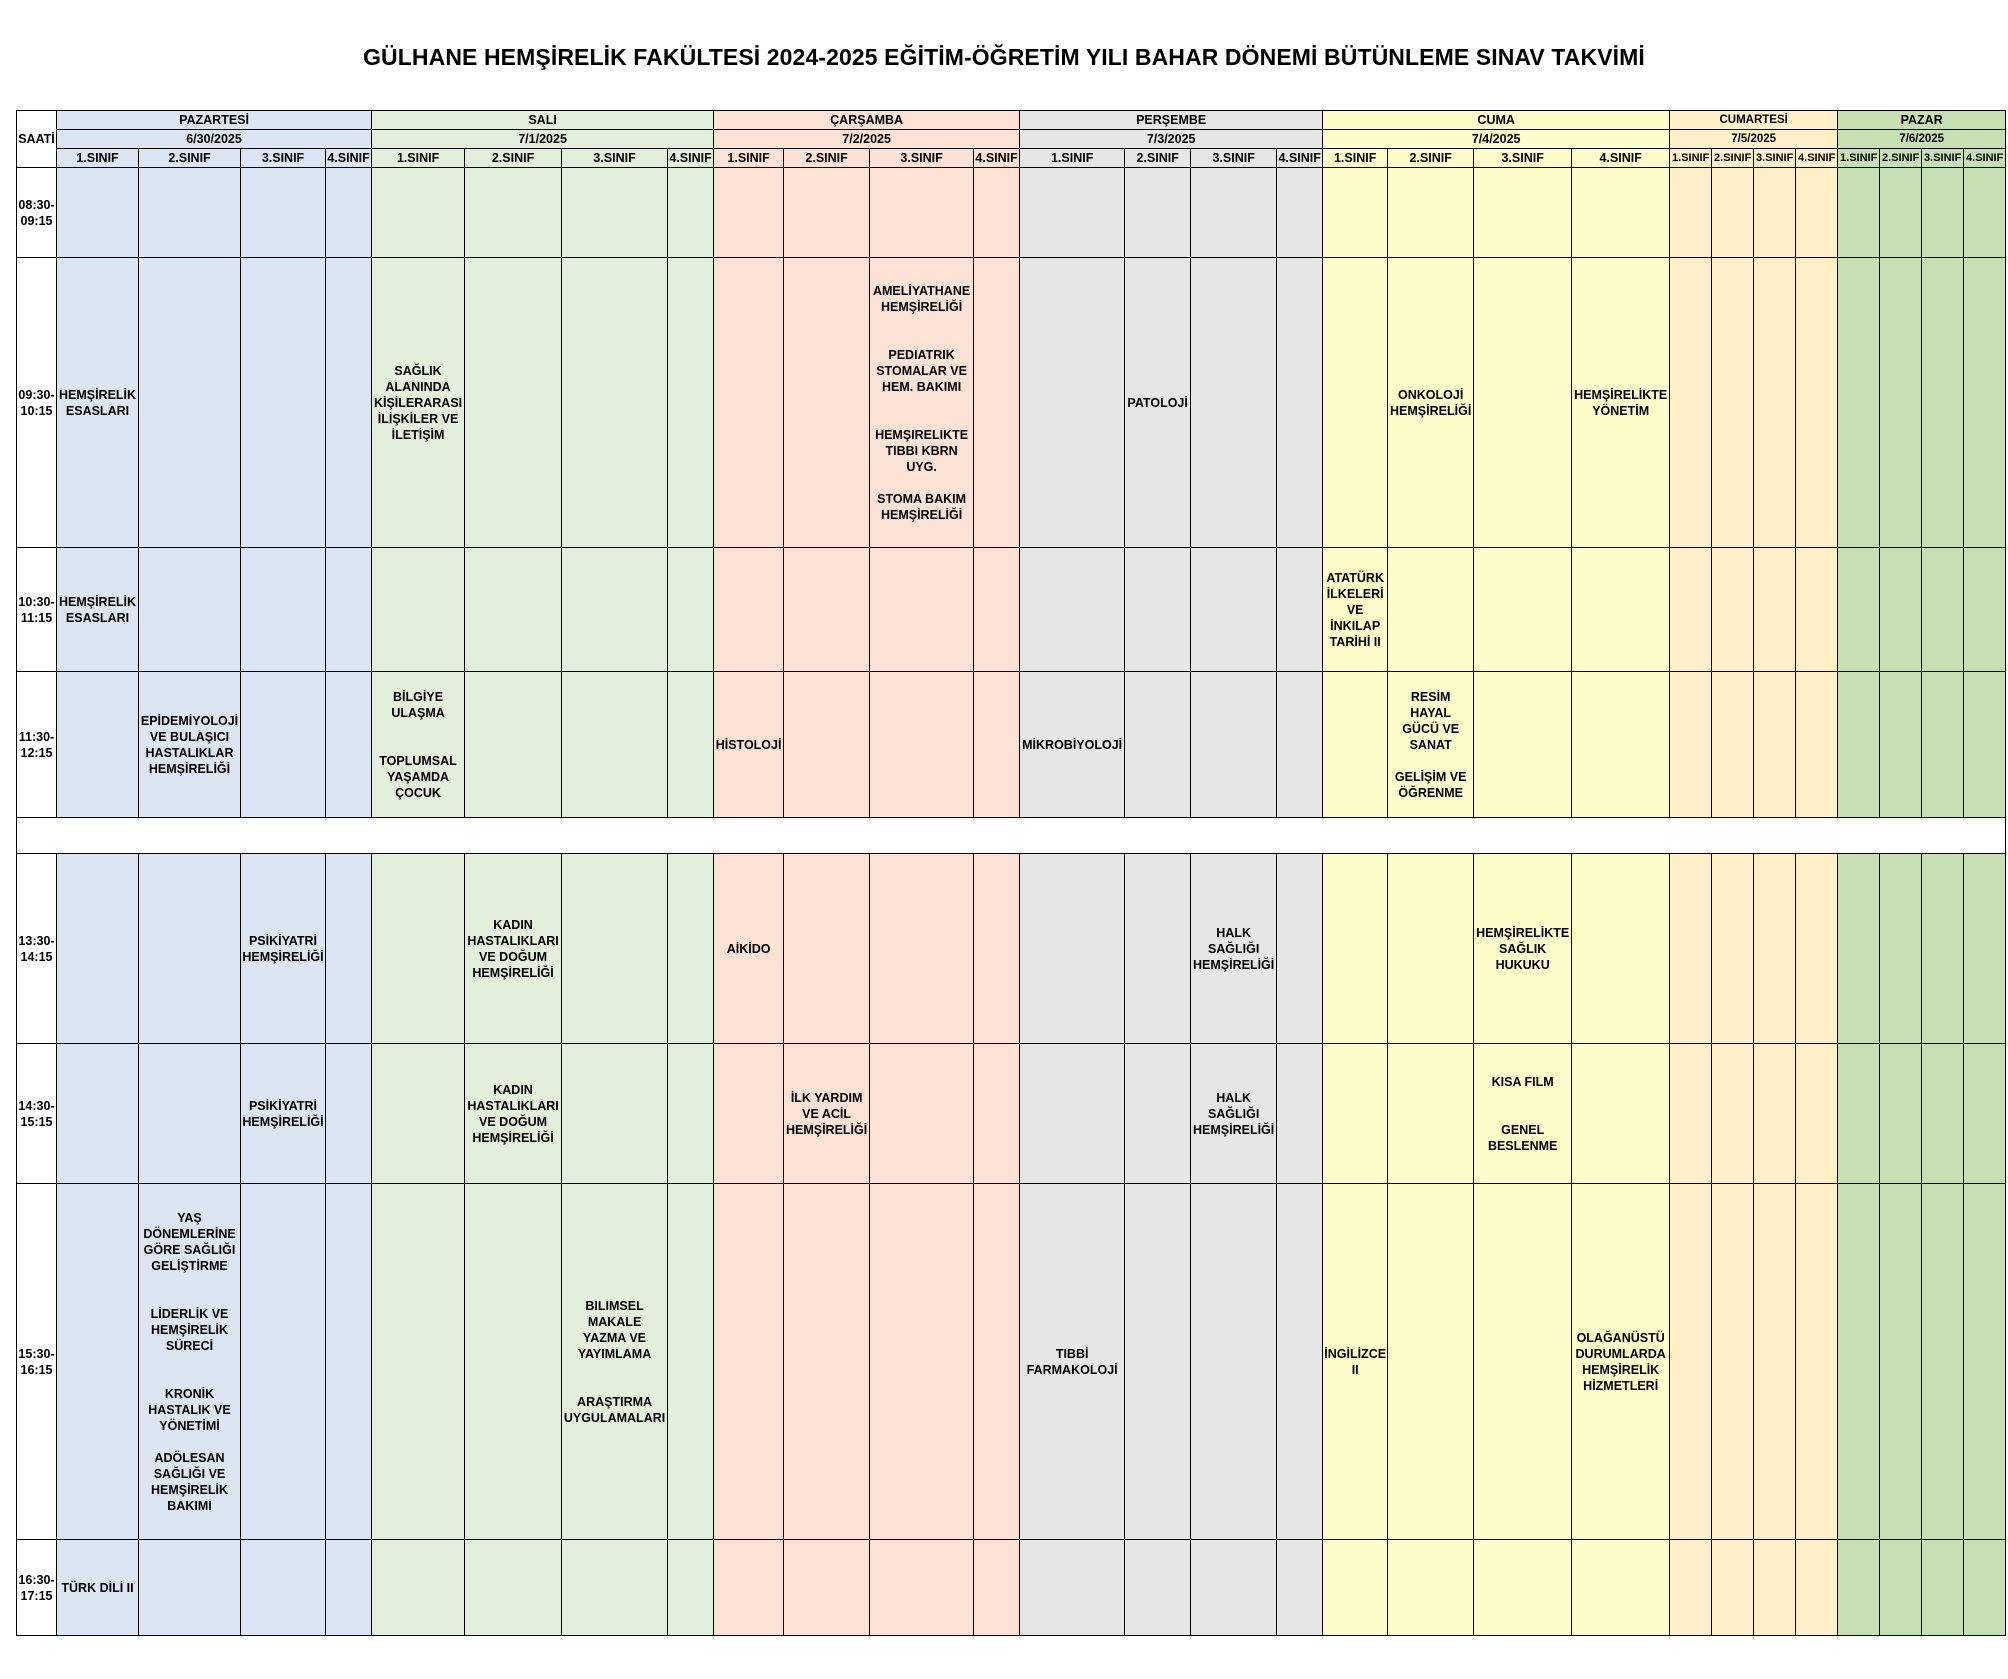 Image resolution: width=2008 pixels, height=1679 pixels. I want to click on time-slot-label: 08:30- 09:15, so click(36, 212).